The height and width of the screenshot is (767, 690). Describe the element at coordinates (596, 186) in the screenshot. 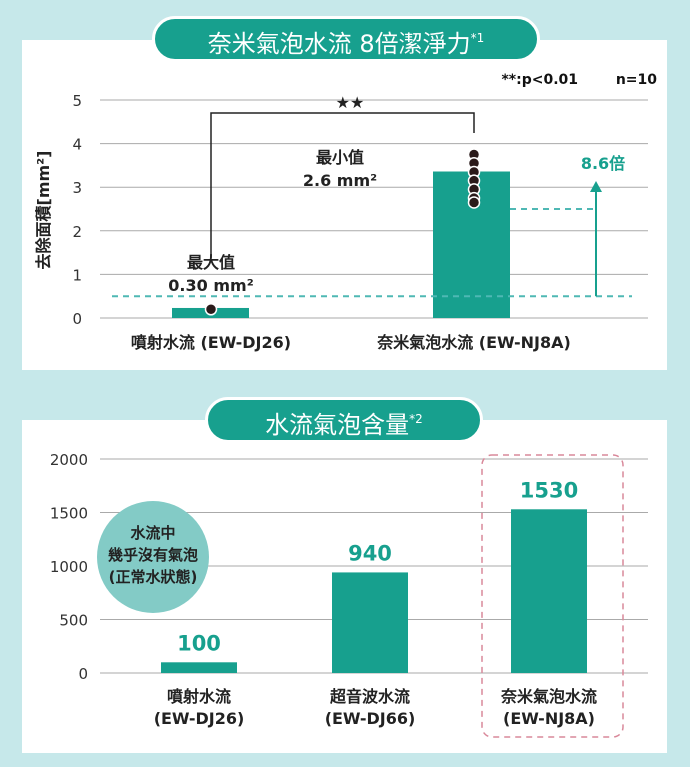

I see `arrow-head-icon` at that location.